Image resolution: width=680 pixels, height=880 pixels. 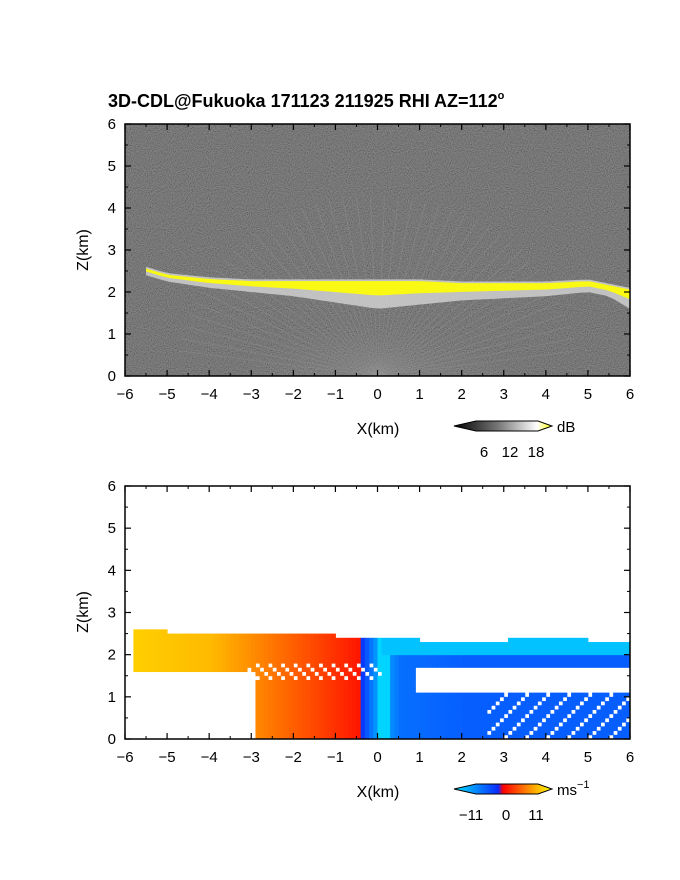 I want to click on velocity-colorbar-bar, so click(x=503, y=789).